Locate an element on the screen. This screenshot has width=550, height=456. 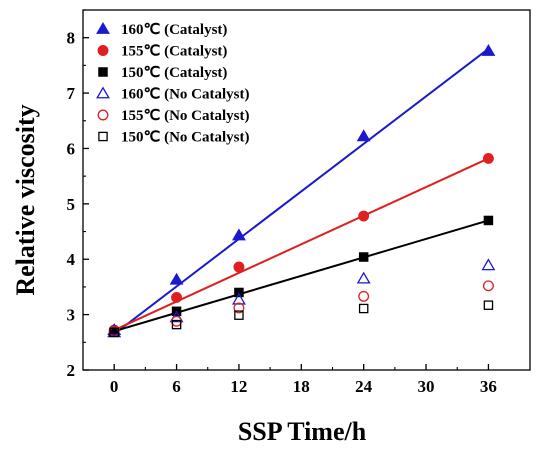
y-tick-label: 2 is located at coordinates (71, 370).